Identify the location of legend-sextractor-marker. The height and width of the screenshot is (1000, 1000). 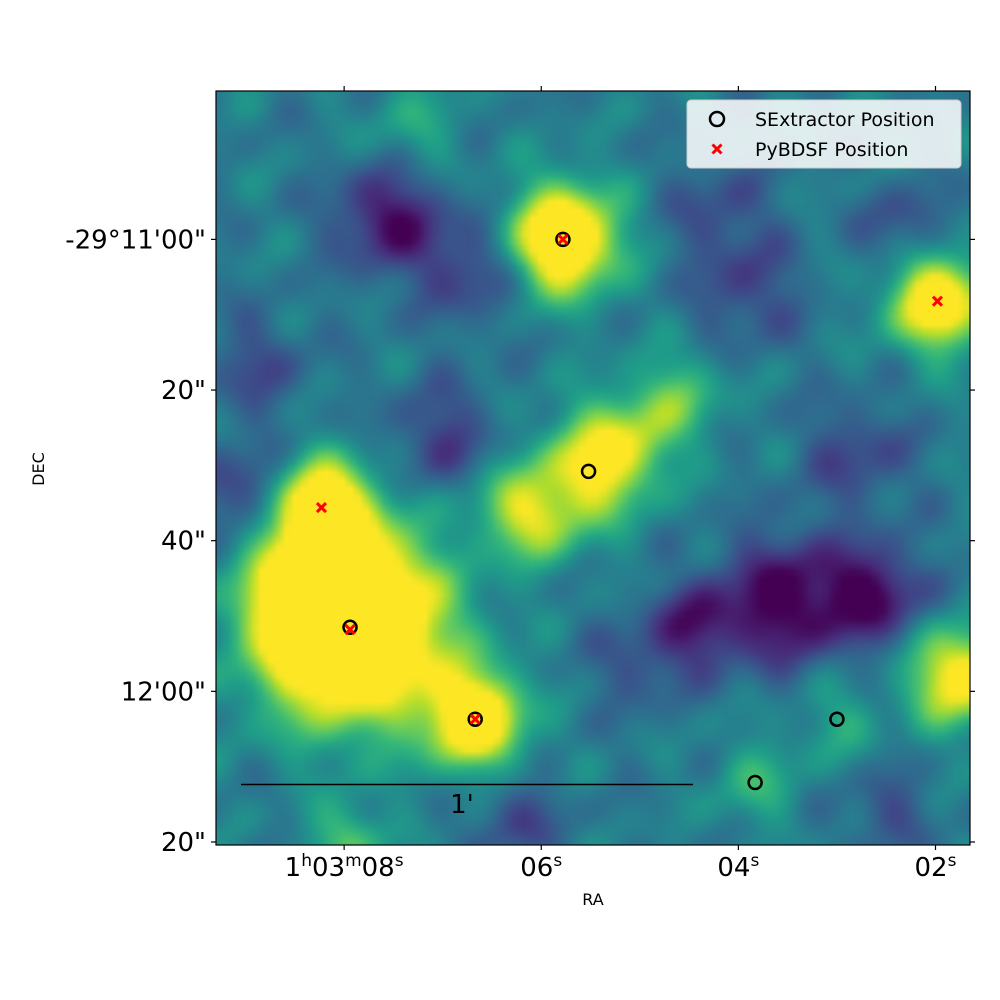
(717, 119).